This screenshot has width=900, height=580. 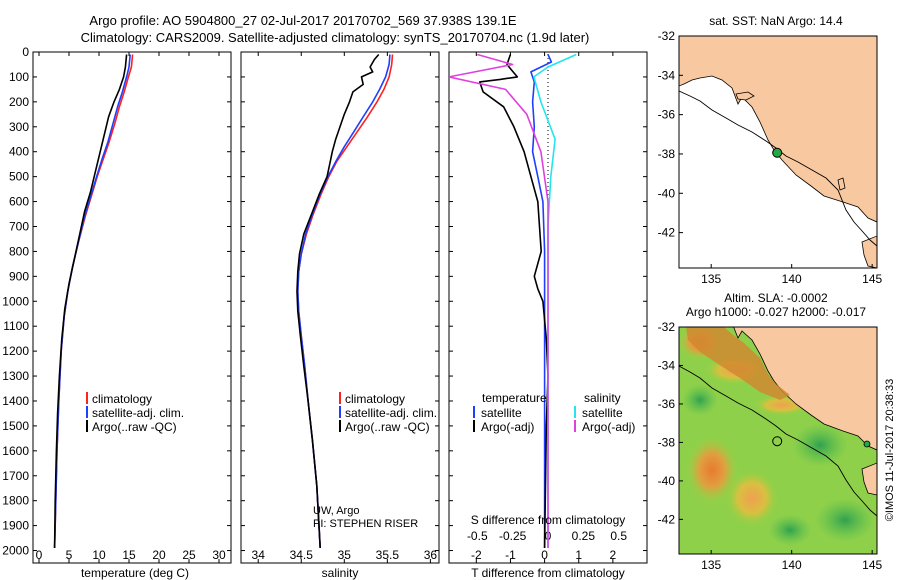 I want to click on series-line-argo-raw-qc-, so click(x=338, y=301).